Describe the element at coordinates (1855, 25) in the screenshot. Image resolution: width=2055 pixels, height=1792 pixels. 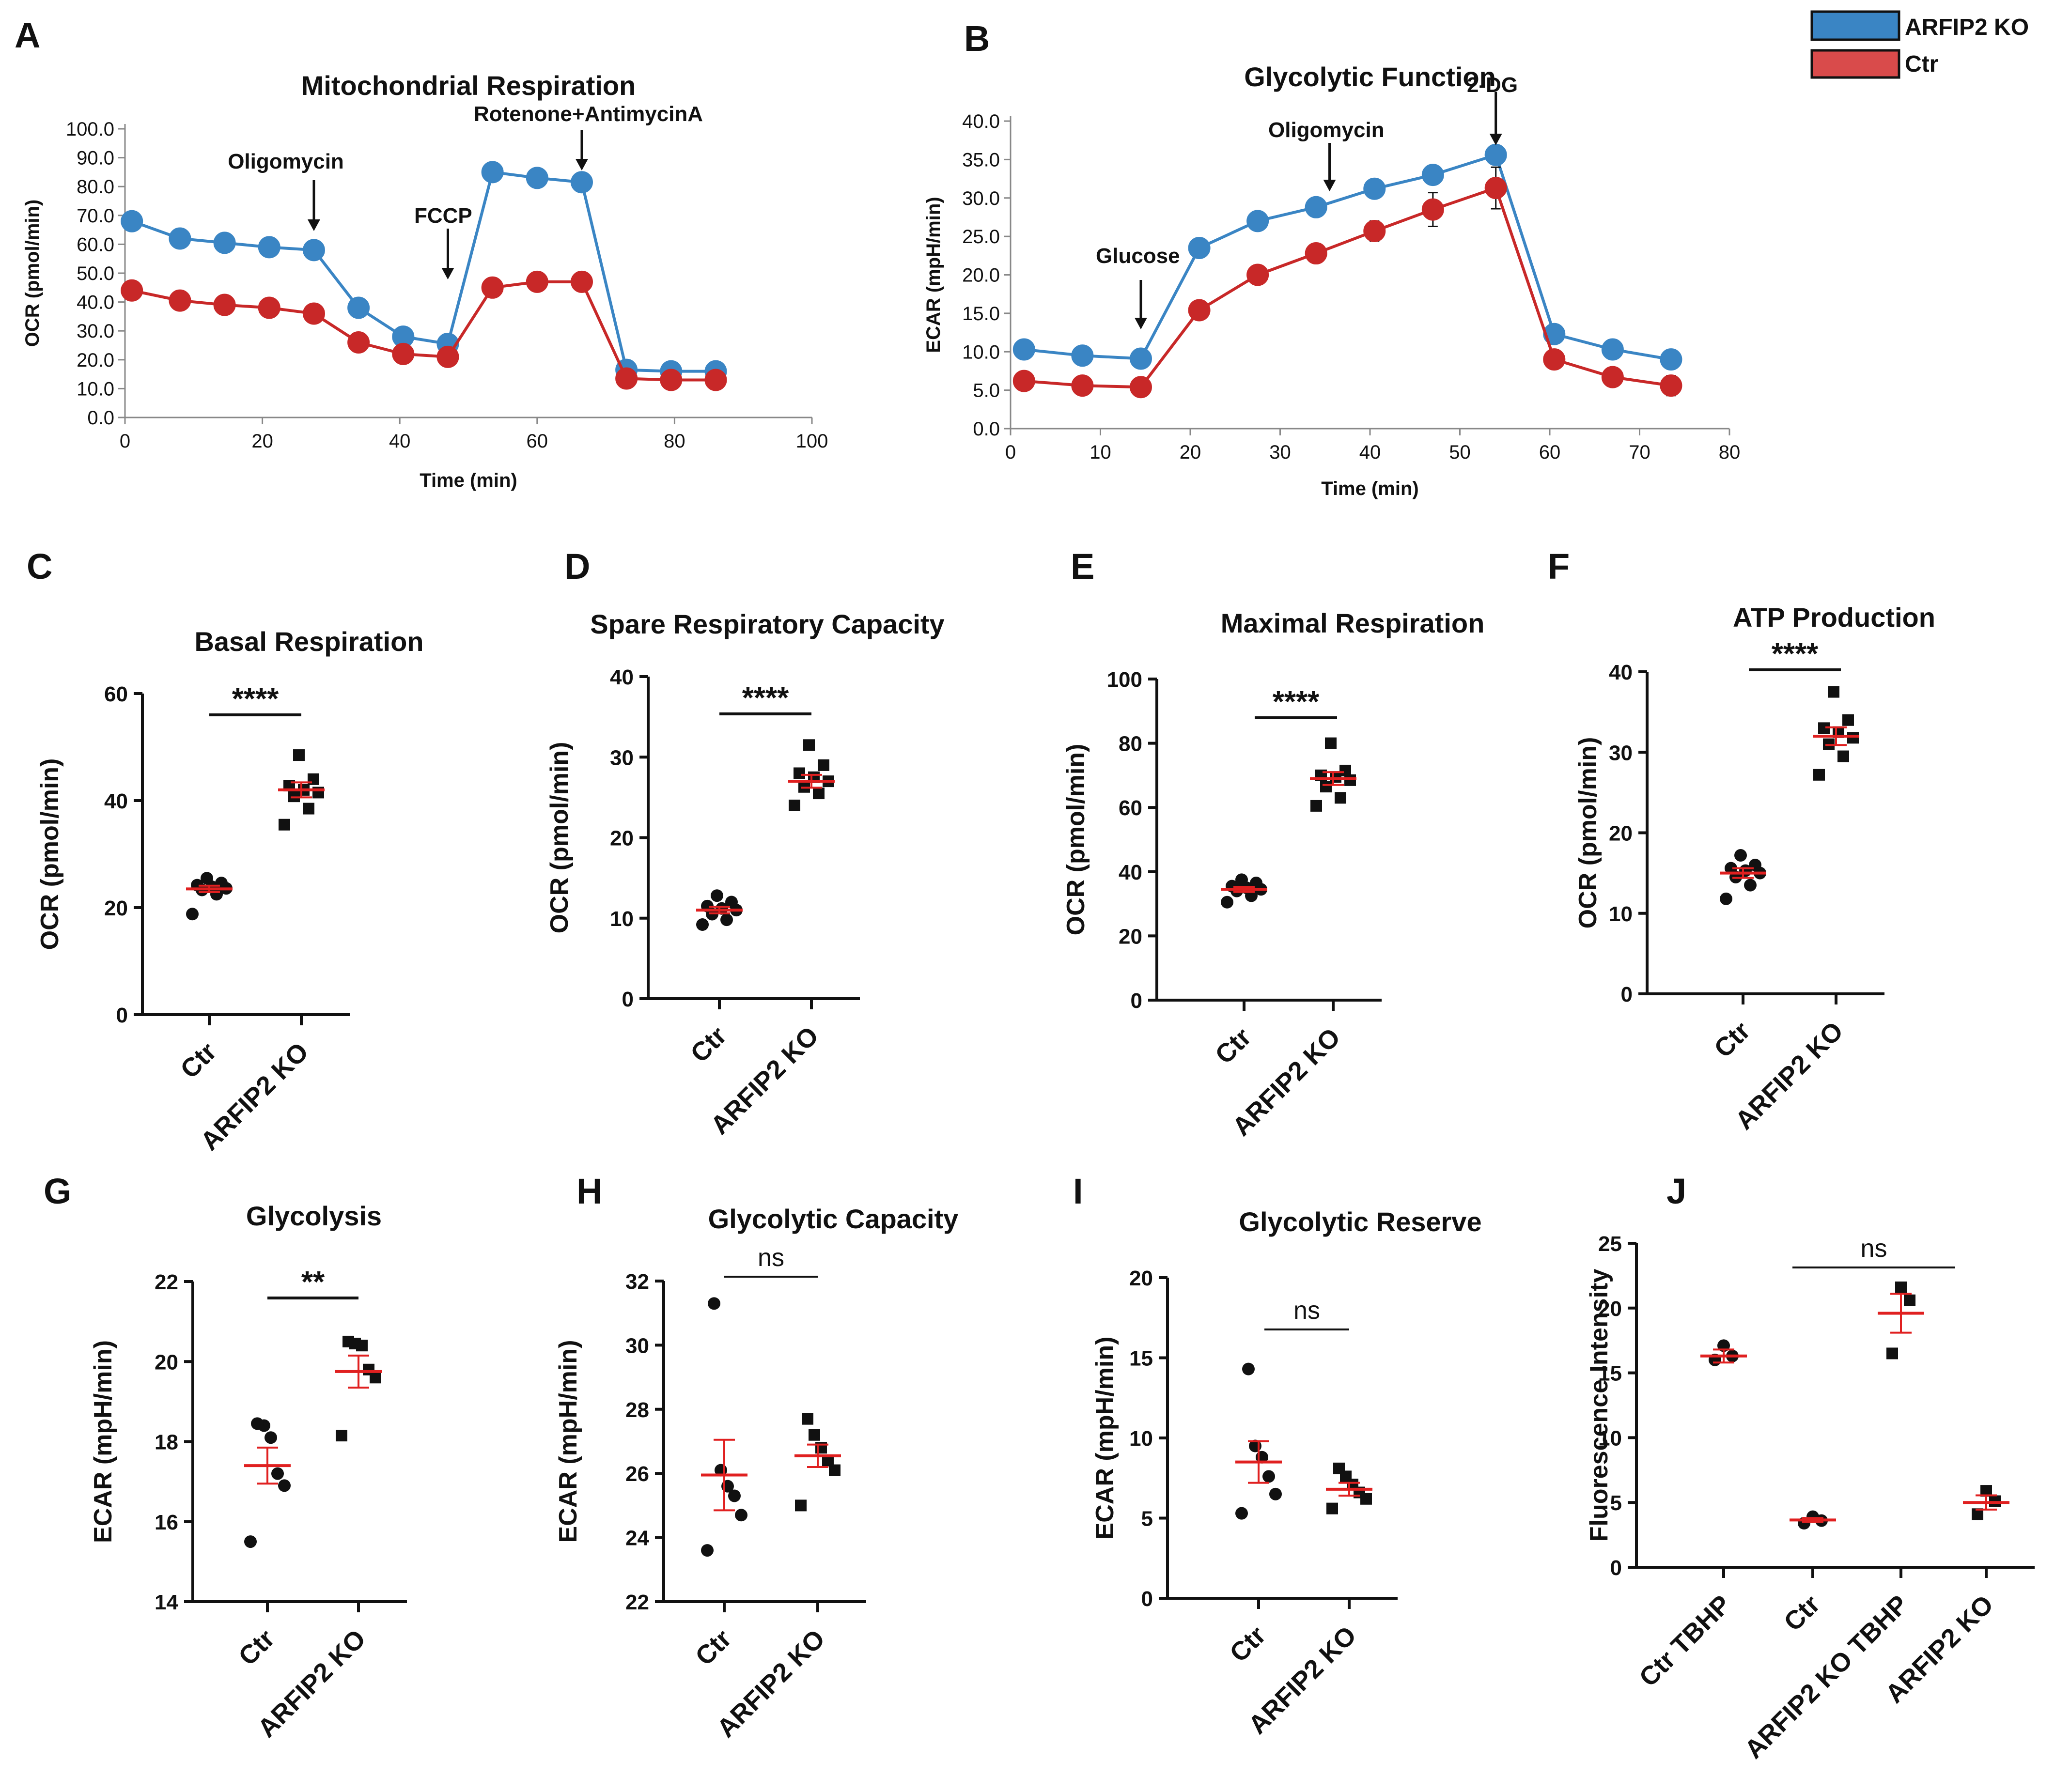
I see `legend-swatch-ko` at that location.